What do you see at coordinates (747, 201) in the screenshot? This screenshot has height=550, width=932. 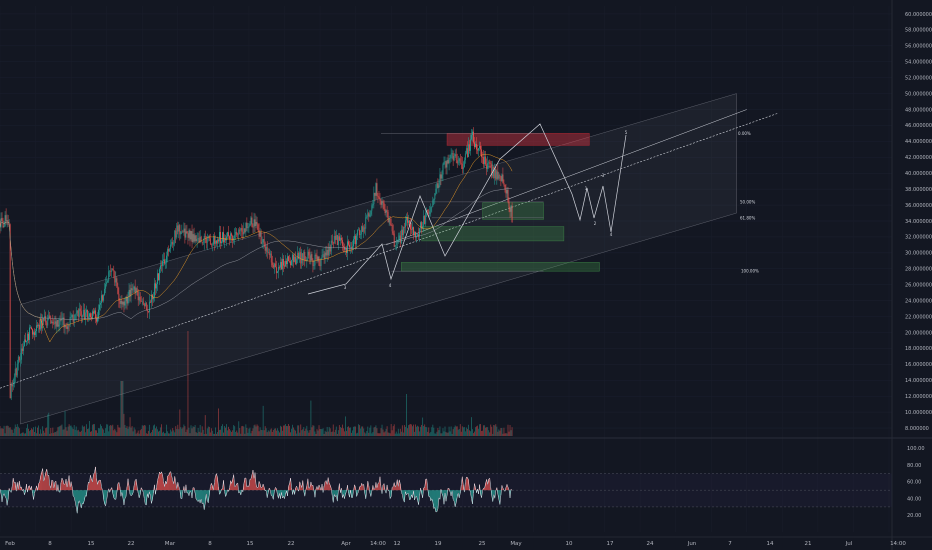 I see `fib-label: 50.00%` at bounding box center [747, 201].